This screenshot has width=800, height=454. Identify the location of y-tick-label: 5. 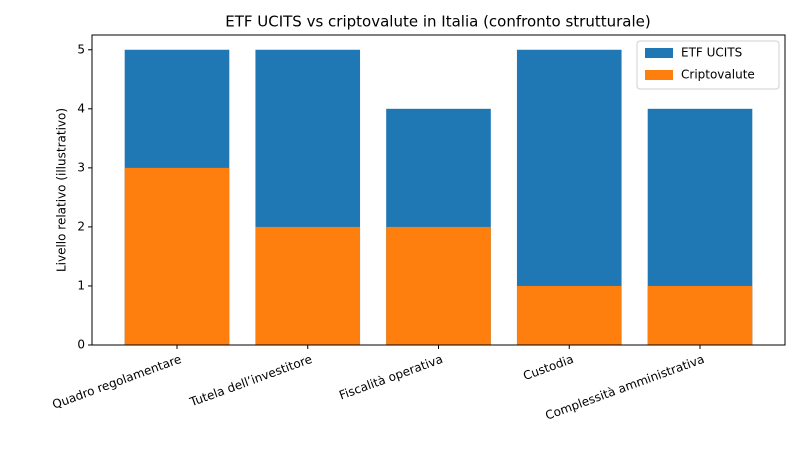
(81, 49).